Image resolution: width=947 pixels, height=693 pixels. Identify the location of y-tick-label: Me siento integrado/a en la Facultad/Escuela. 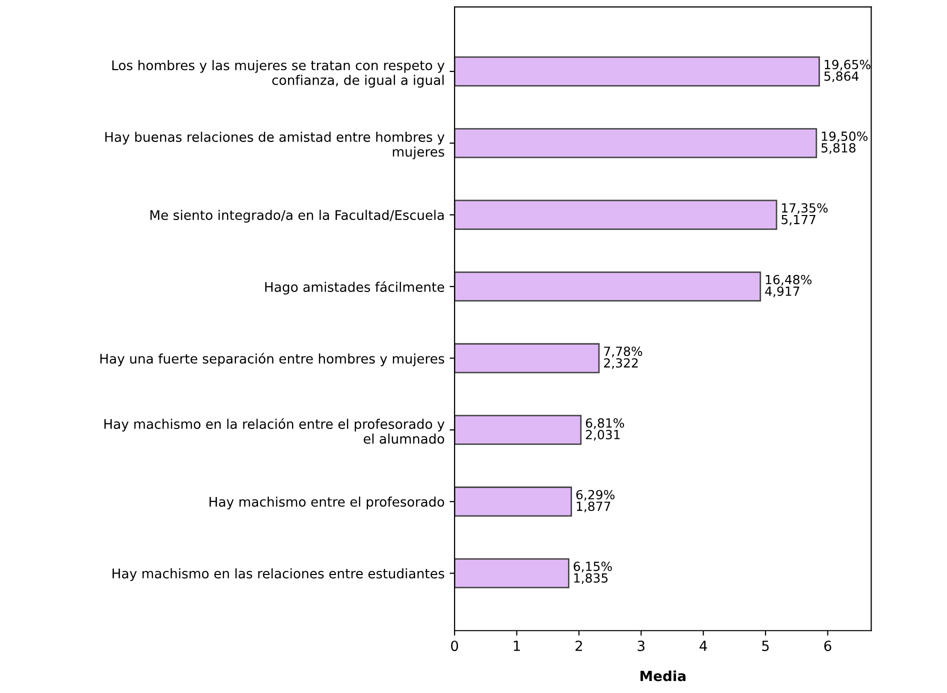
(297, 216).